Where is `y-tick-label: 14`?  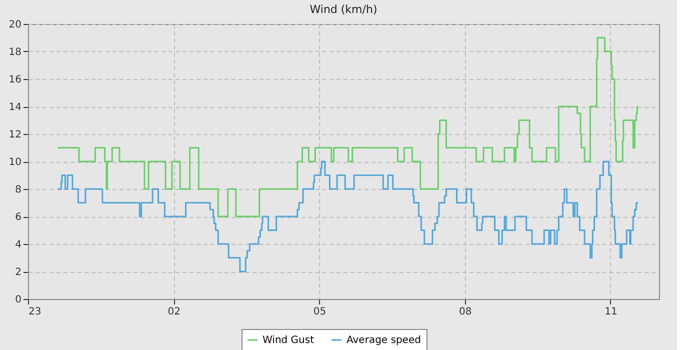
y-tick-label: 14 is located at coordinates (15, 107).